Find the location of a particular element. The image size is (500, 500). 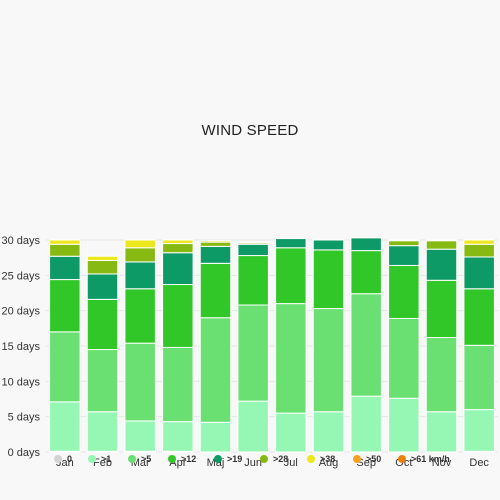

x-tick-label: Sep is located at coordinates (366, 463).